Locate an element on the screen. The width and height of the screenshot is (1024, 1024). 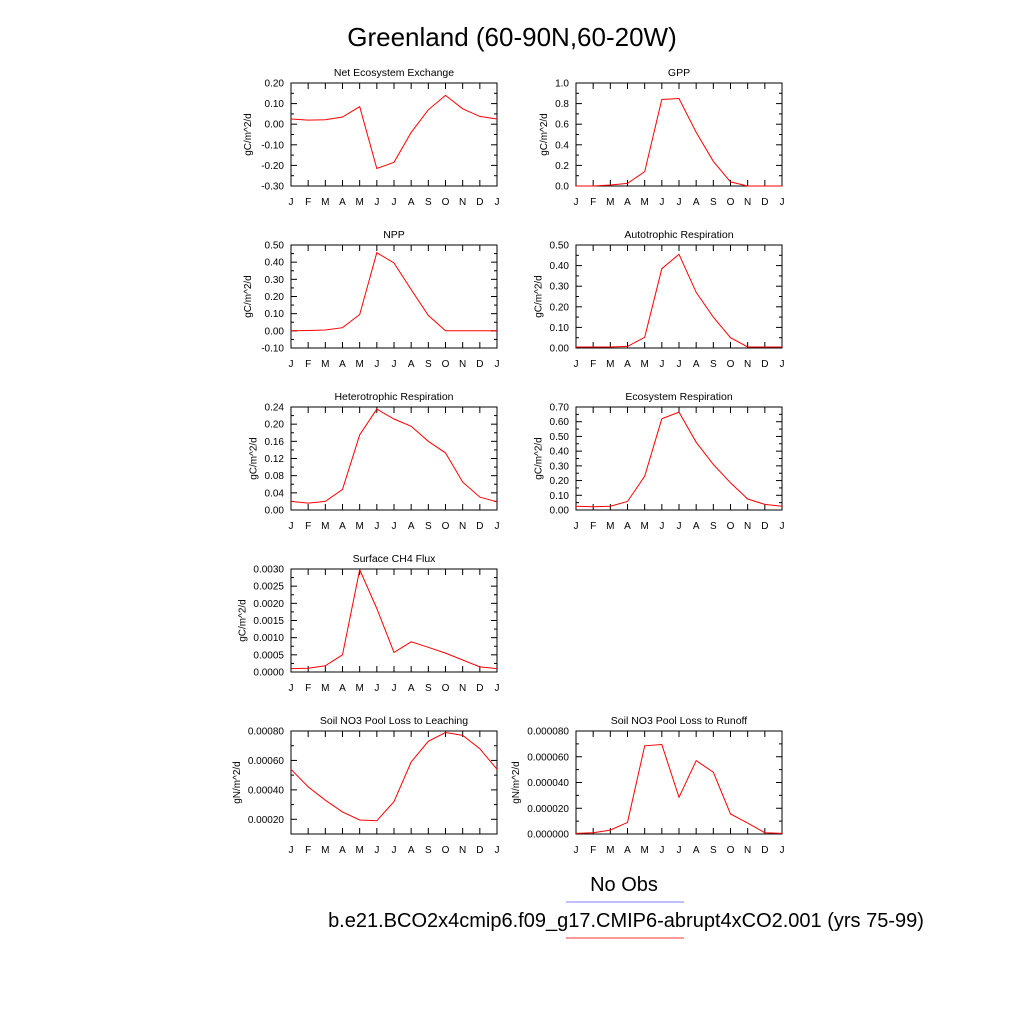
npp-title: NPP is located at coordinates (394, 235).